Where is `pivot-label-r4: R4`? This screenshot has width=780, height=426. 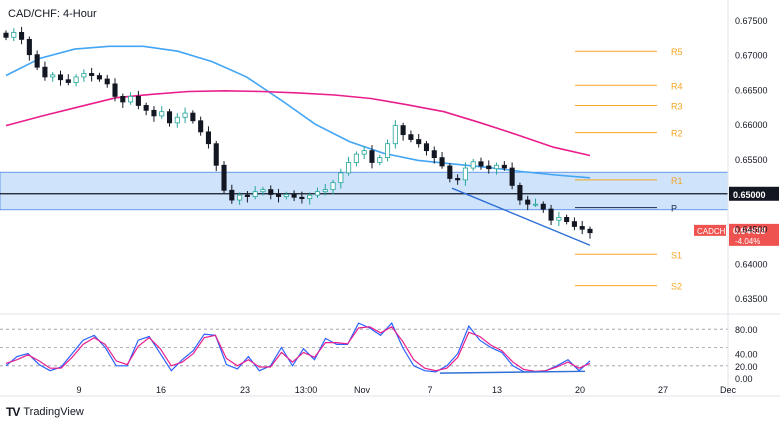 pivot-label-r4: R4 is located at coordinates (677, 86).